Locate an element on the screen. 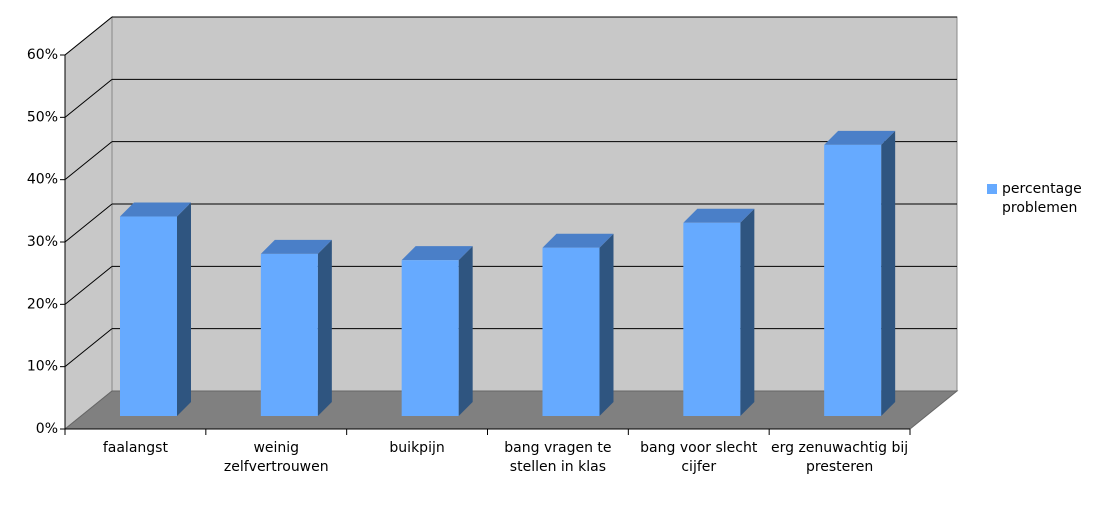 The width and height of the screenshot is (1111, 506). y-tick-label: 60% is located at coordinates (42, 55).